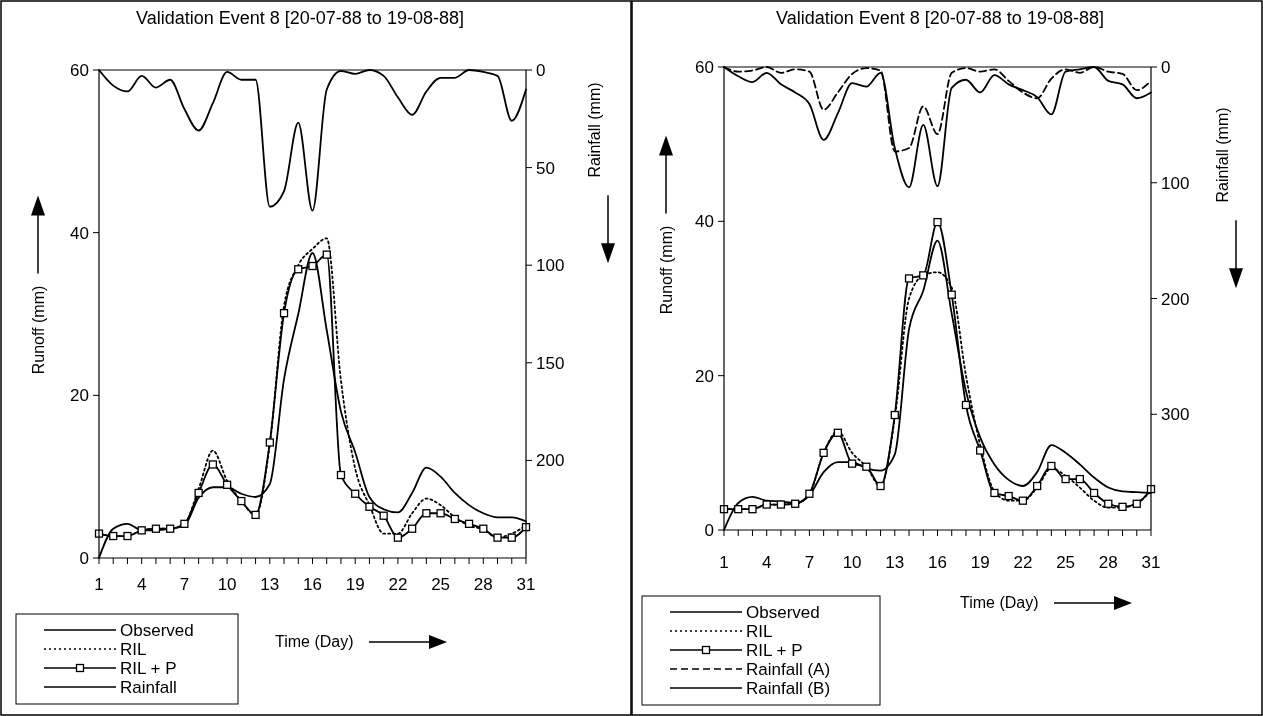 The width and height of the screenshot is (1263, 716). I want to click on legend-label: Rainfall (B), so click(788, 688).